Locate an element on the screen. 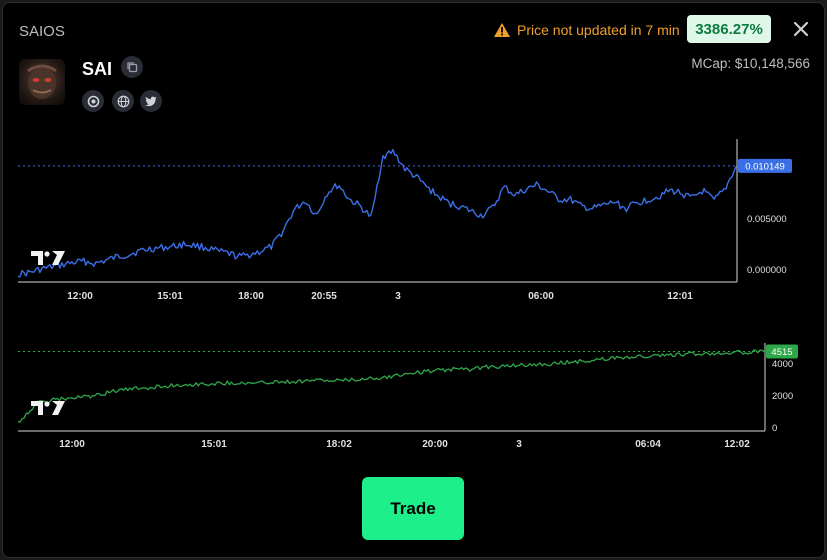 The image size is (827, 560). warning-text: Price not updated in 7 min is located at coordinates (598, 30).